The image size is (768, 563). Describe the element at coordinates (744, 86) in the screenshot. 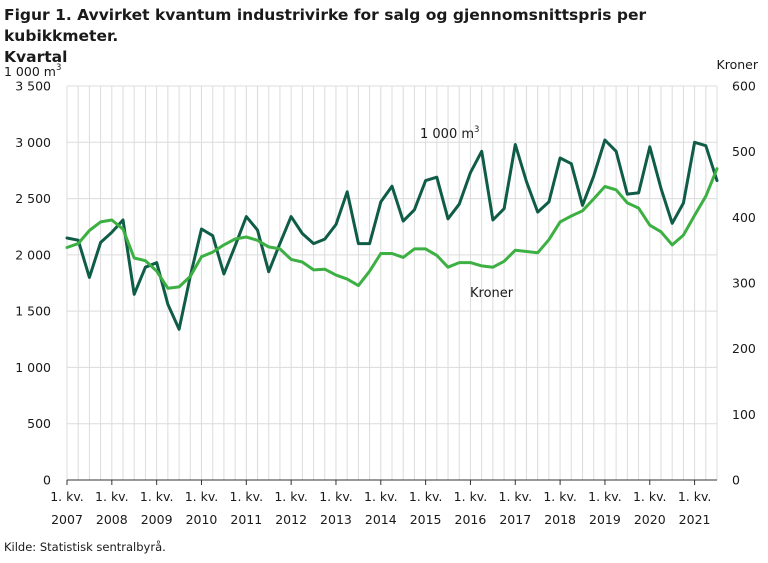

I see `right-tick-label: 600` at that location.